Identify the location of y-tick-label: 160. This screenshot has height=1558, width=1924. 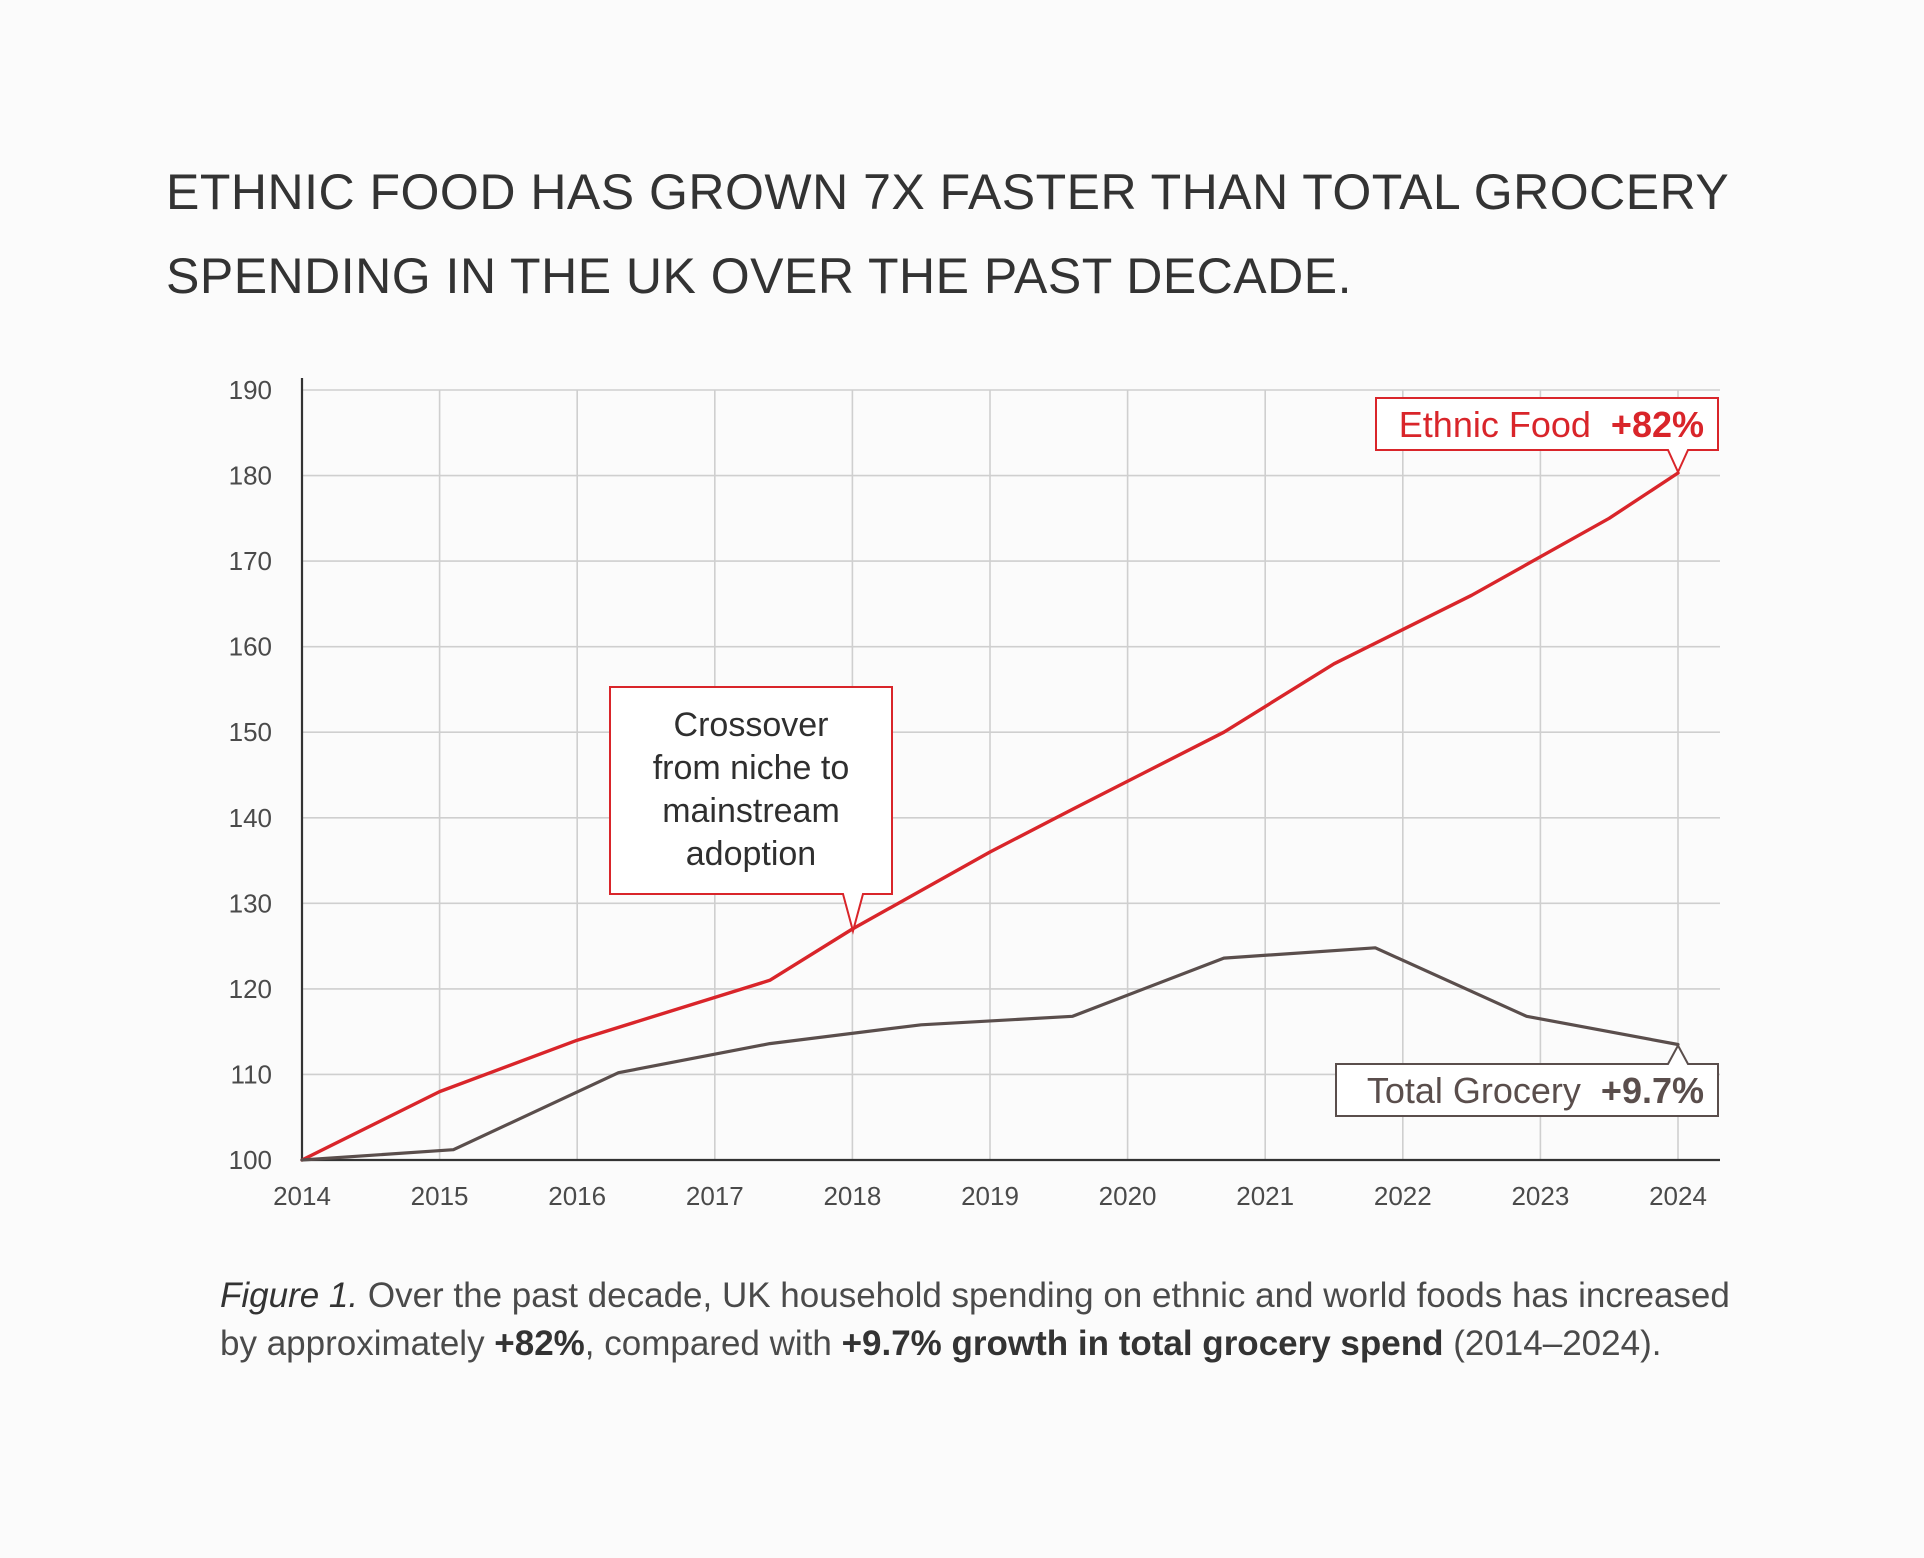
(250, 647).